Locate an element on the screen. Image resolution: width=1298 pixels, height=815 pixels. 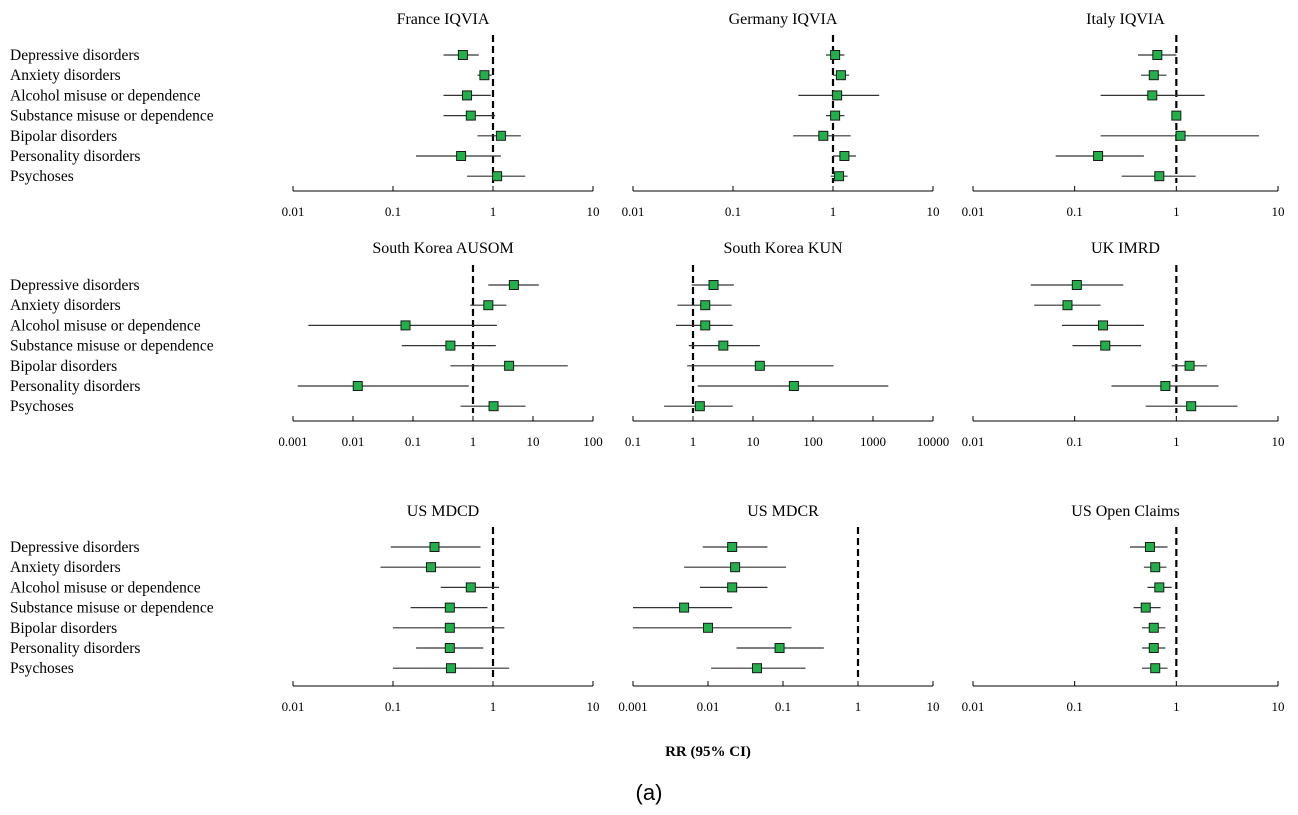
panel-1-row-label: Depressive disorders is located at coordinates (75, 55).